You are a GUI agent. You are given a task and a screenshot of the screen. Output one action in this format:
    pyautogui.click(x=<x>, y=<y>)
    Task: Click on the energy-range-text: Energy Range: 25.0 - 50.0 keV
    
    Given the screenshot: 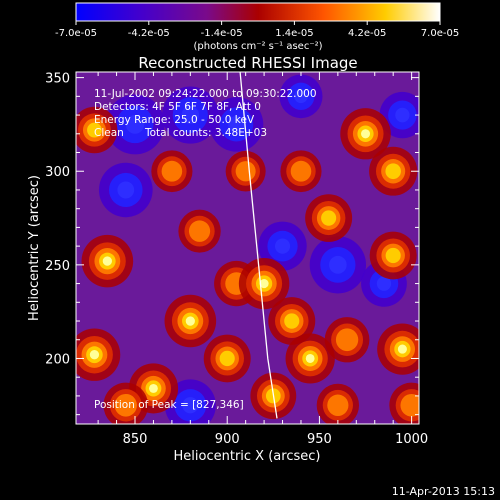 What is the action you would take?
    pyautogui.click(x=174, y=120)
    